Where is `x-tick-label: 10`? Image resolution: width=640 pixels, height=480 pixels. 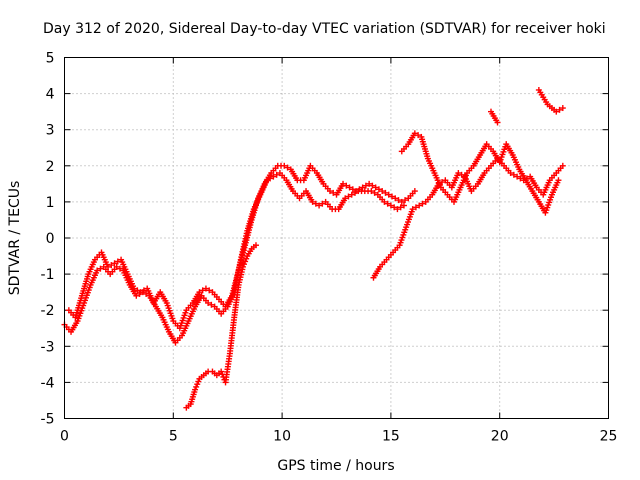 x-tick-label: 10 is located at coordinates (282, 437).